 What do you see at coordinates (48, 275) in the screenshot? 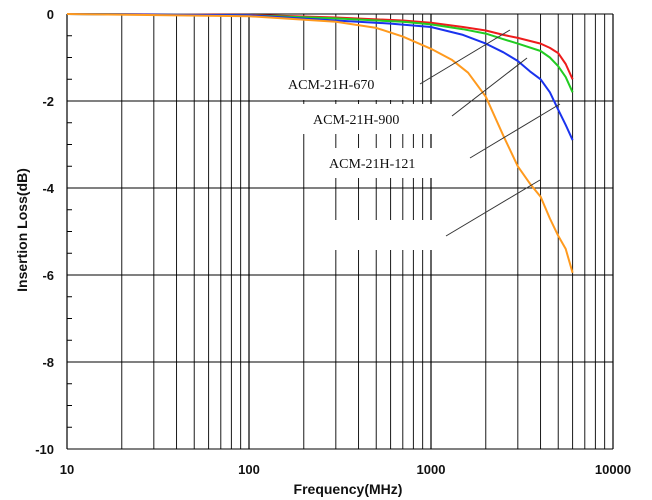
I see `y-tick-label: -6` at bounding box center [48, 275].